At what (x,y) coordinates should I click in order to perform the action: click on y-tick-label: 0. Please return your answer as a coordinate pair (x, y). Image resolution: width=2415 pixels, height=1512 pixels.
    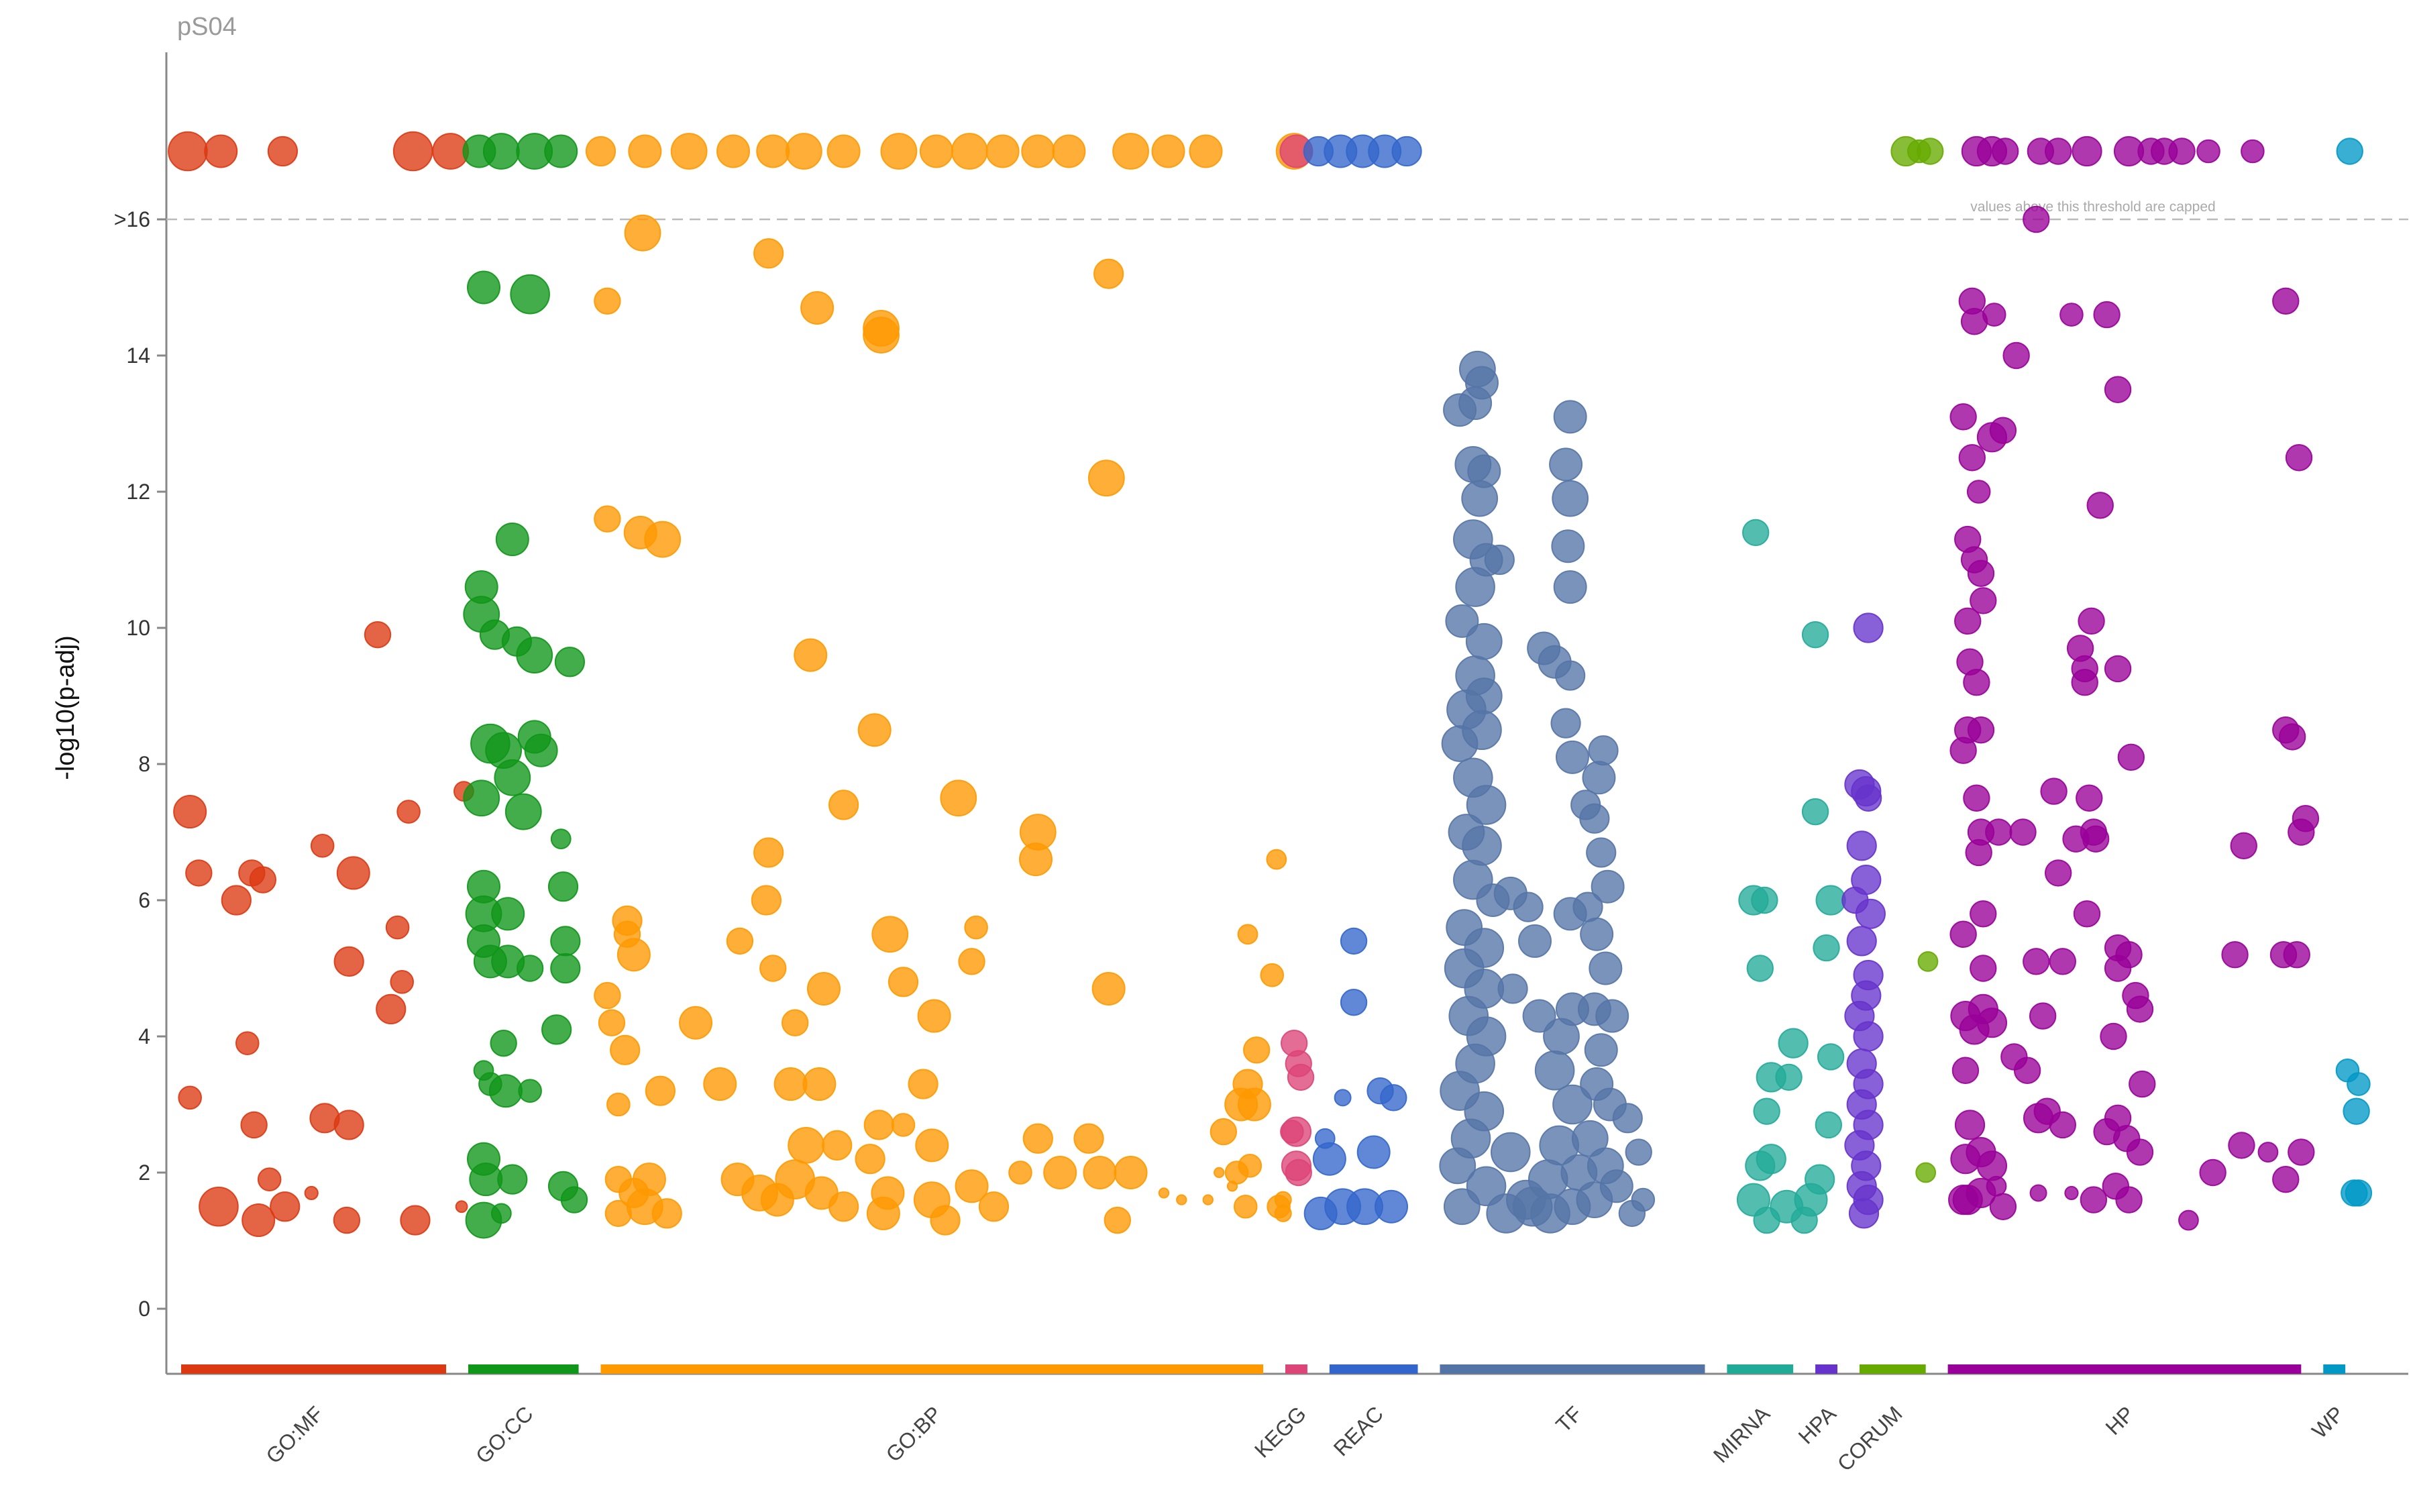
    Looking at the image, I should click on (144, 1309).